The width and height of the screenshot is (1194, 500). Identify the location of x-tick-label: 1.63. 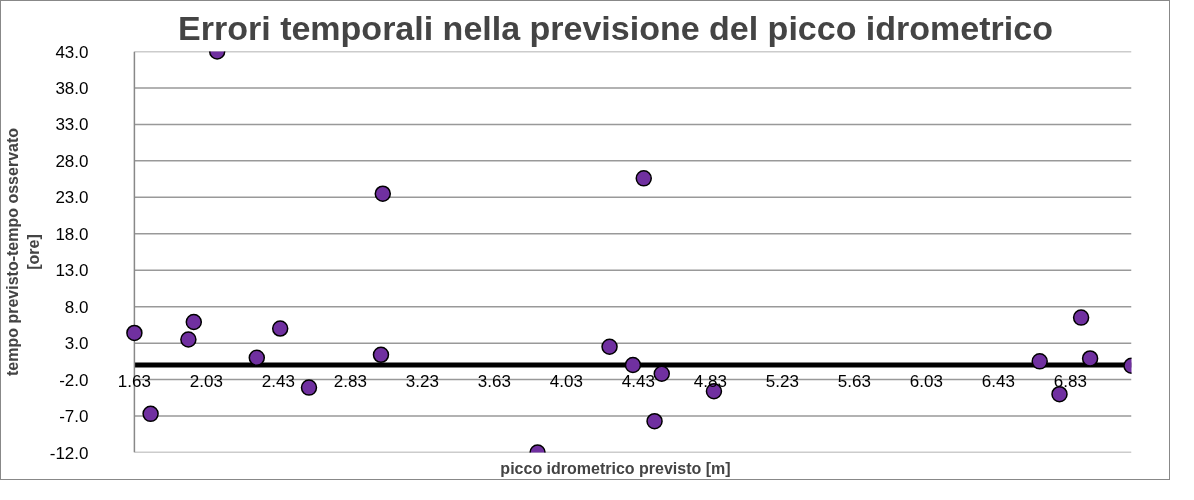
(134, 382).